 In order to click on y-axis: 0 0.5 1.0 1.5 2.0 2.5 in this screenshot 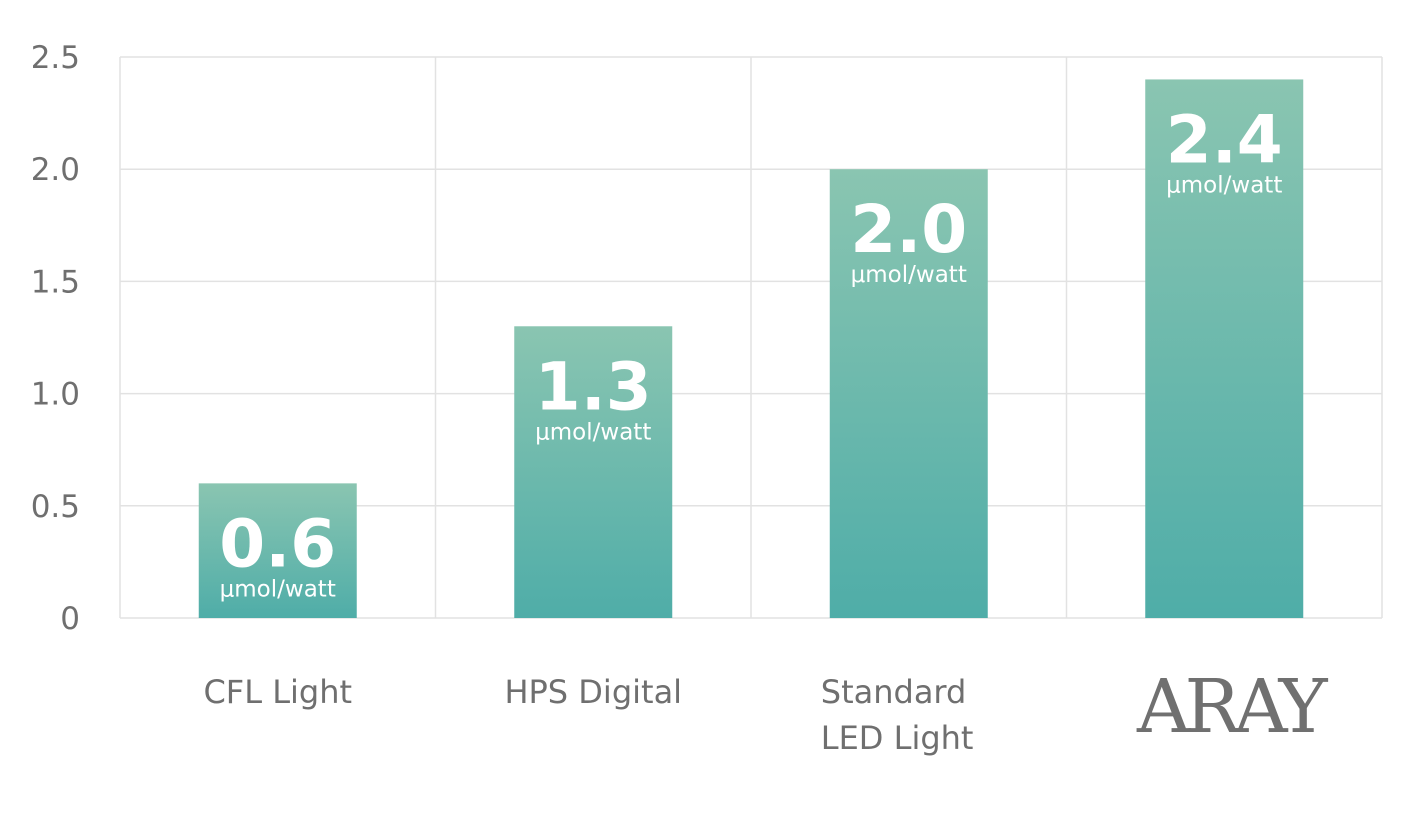, I will do `click(55, 338)`.